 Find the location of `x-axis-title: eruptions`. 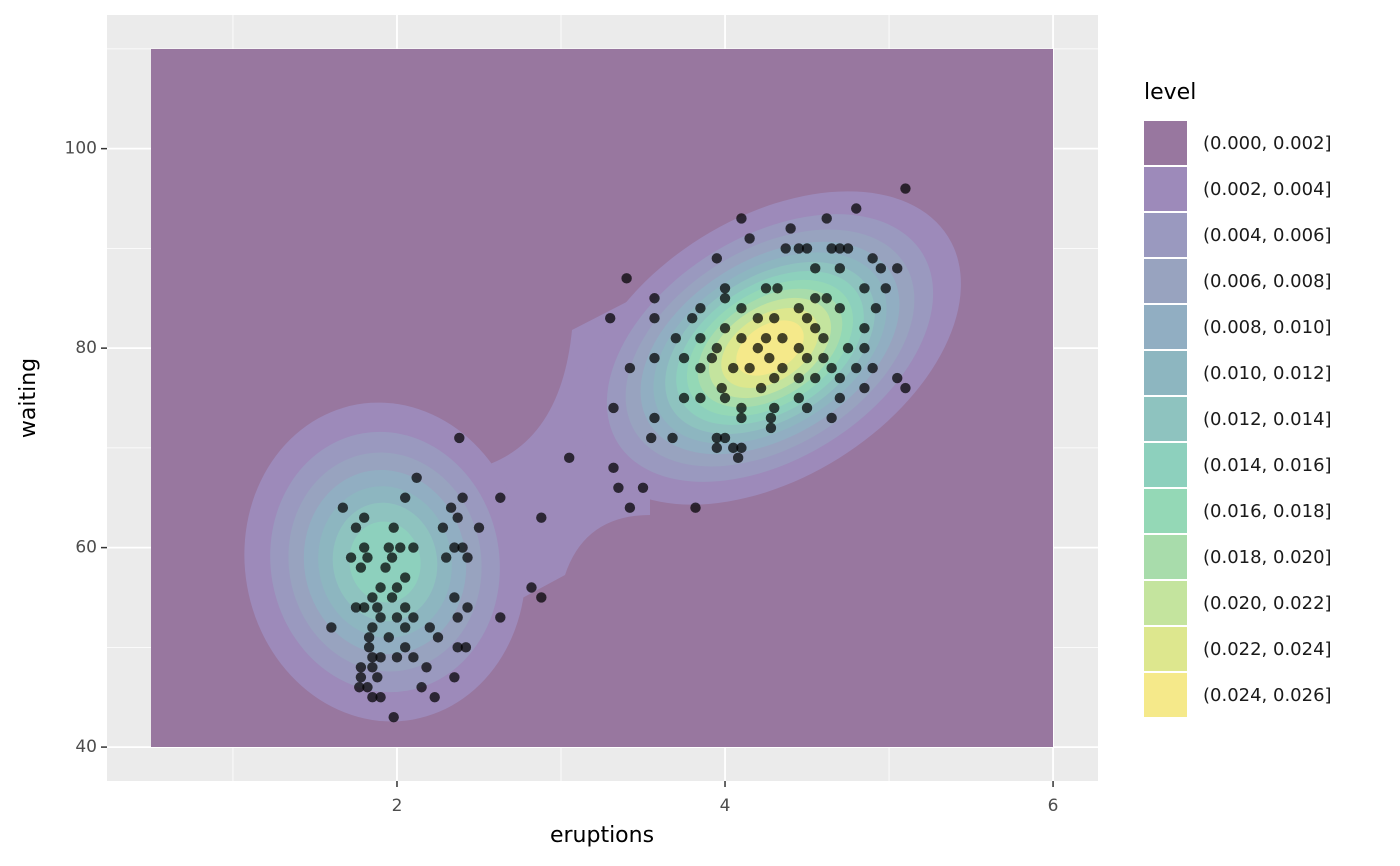

x-axis-title: eruptions is located at coordinates (602, 835).